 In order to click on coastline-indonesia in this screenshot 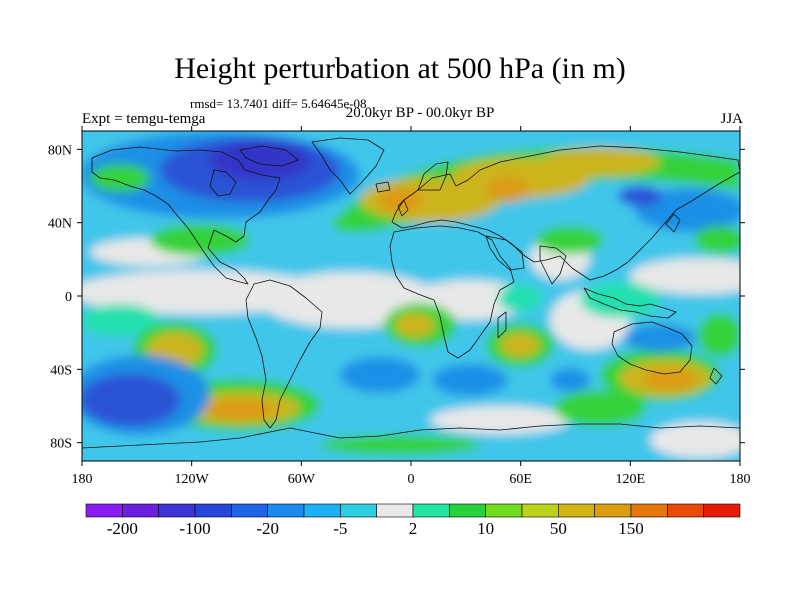, I will do `click(630, 303)`.